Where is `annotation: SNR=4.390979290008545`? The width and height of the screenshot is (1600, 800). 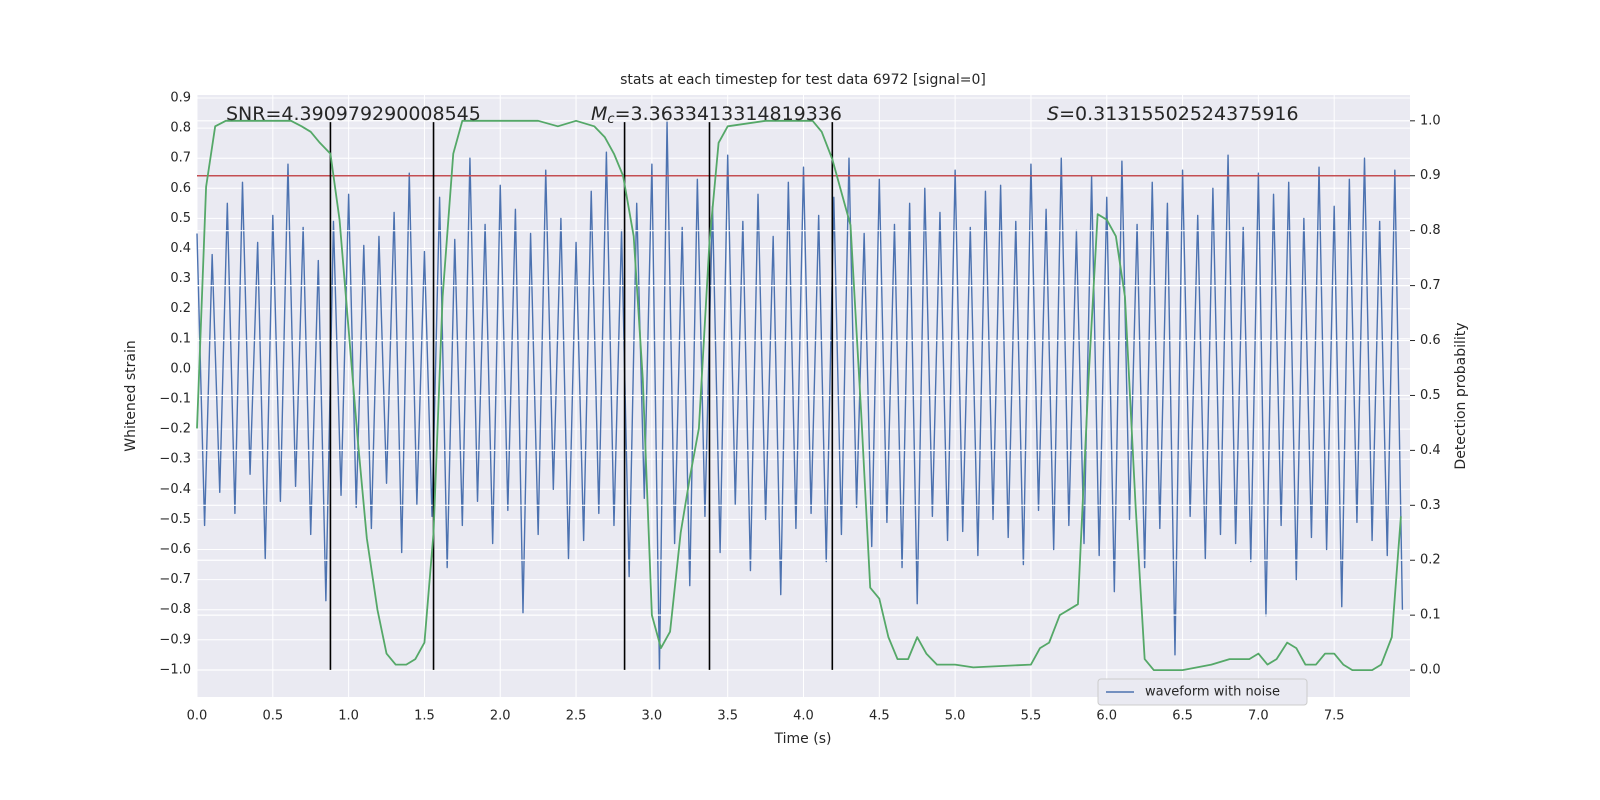 annotation: SNR=4.390979290008545 is located at coordinates (353, 114).